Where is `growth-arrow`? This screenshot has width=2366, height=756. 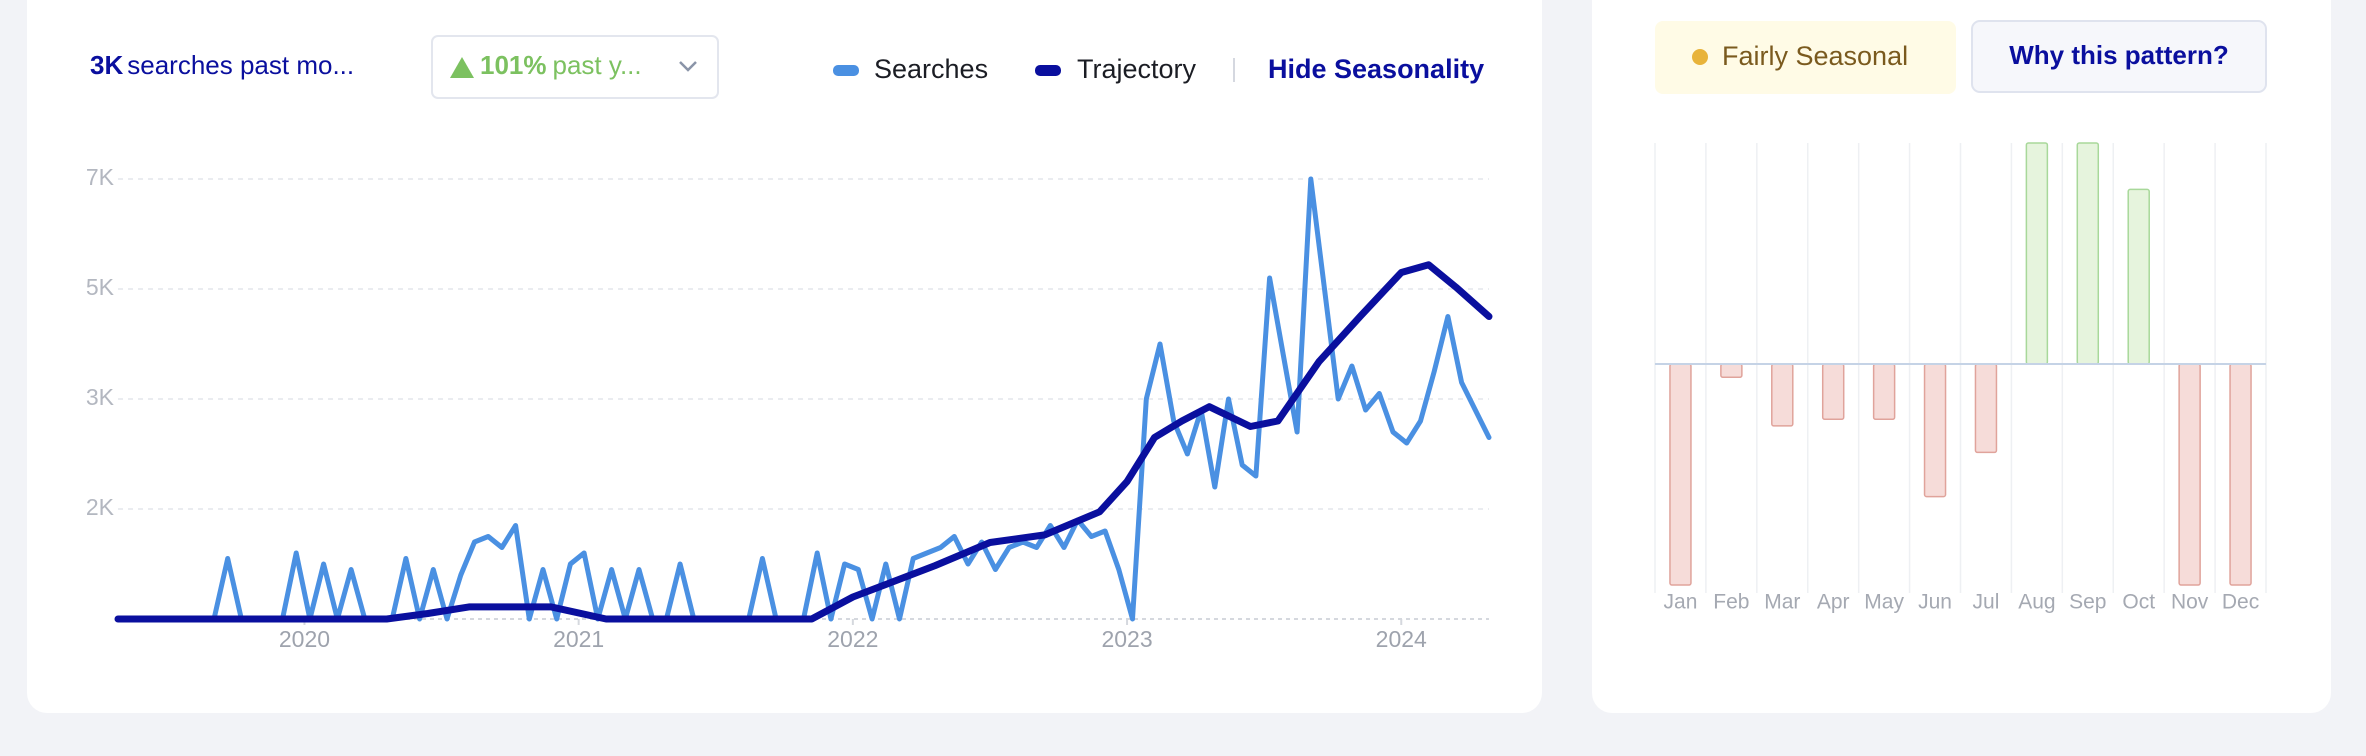
growth-arrow is located at coordinates (462, 67).